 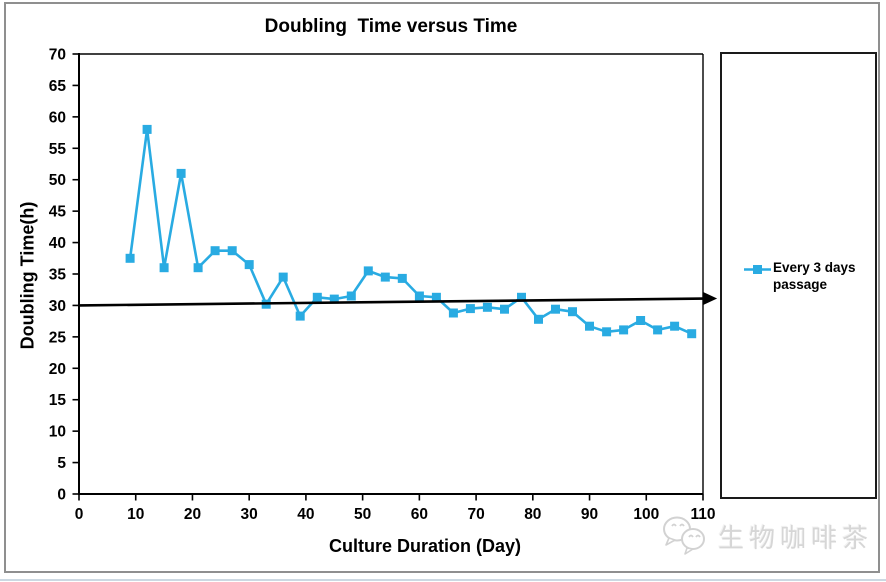 I want to click on legend-entry: Every 3 days passage, so click(x=800, y=276).